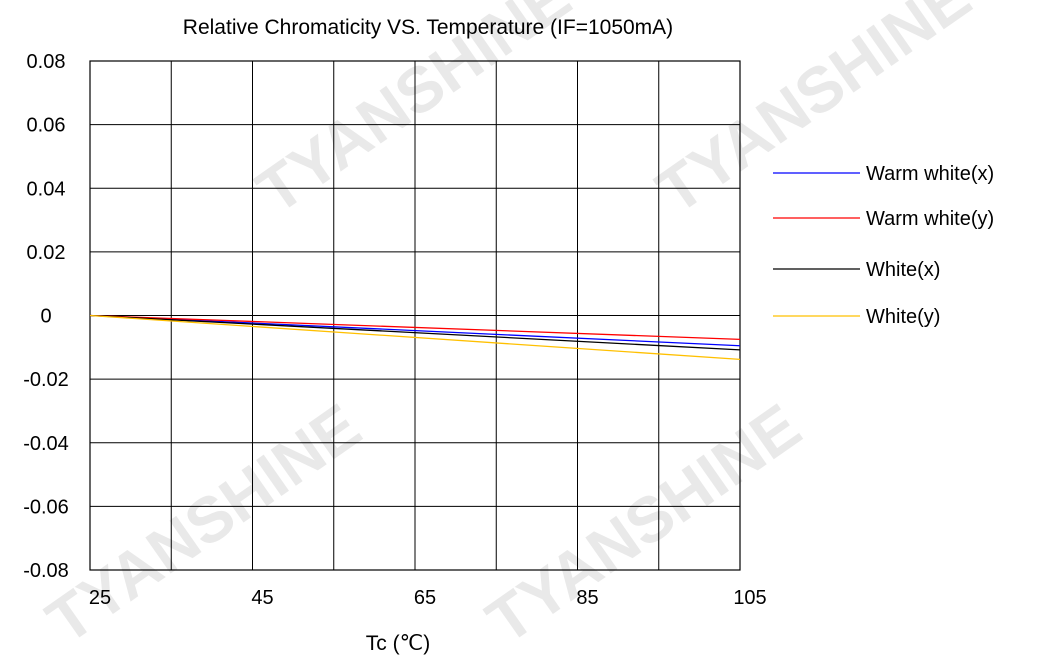  I want to click on x-tick-label: 65, so click(425, 598).